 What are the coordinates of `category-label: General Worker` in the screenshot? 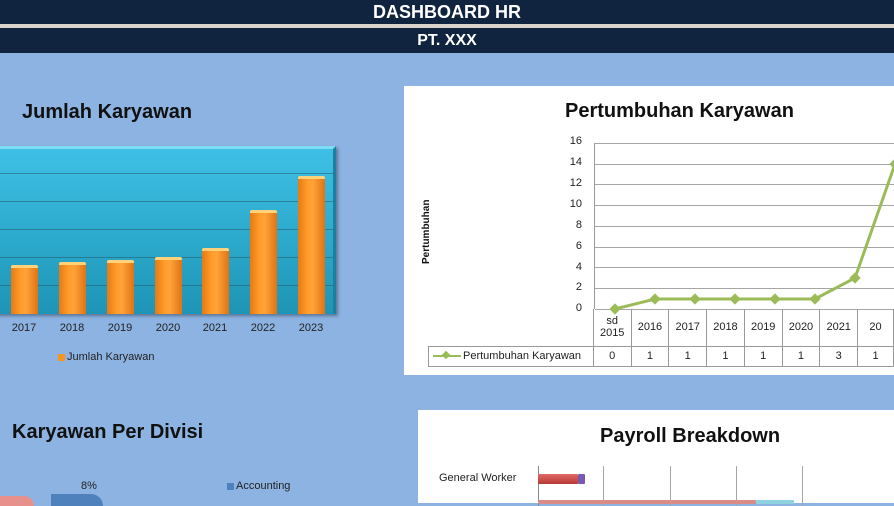 It's located at (478, 478).